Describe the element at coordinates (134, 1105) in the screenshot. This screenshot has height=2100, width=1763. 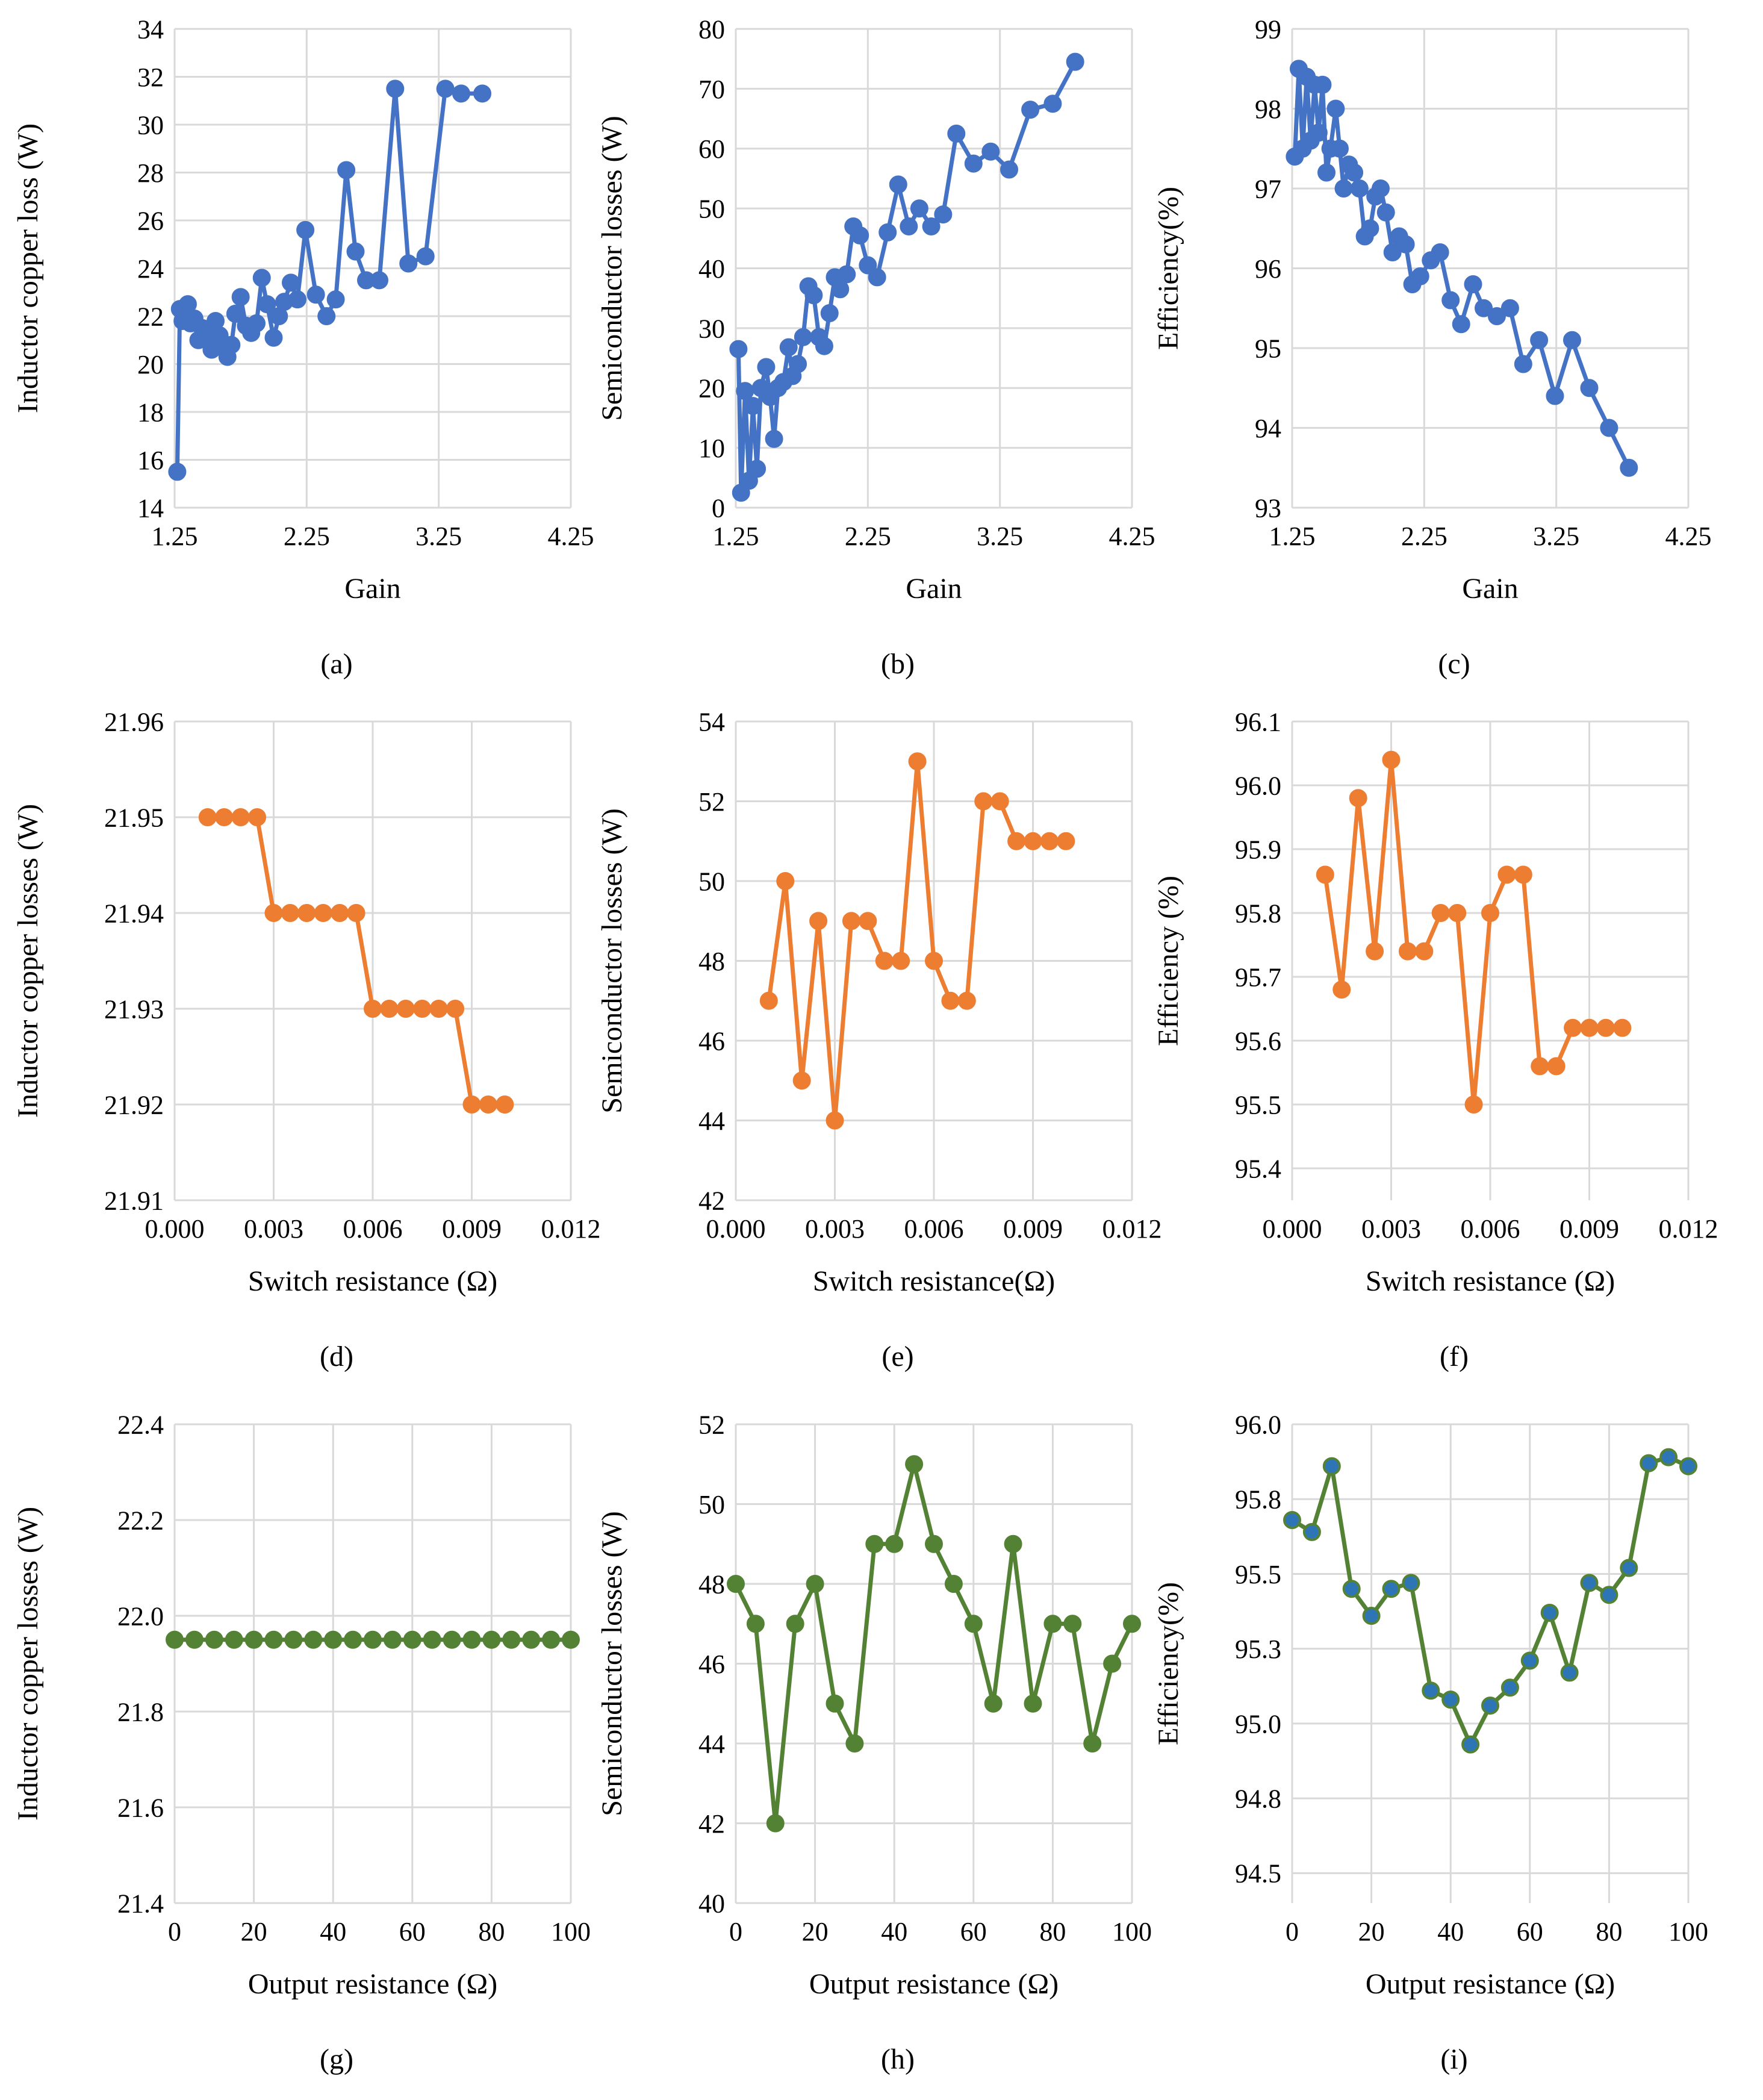
I see `y-tick-label: 21.92` at that location.